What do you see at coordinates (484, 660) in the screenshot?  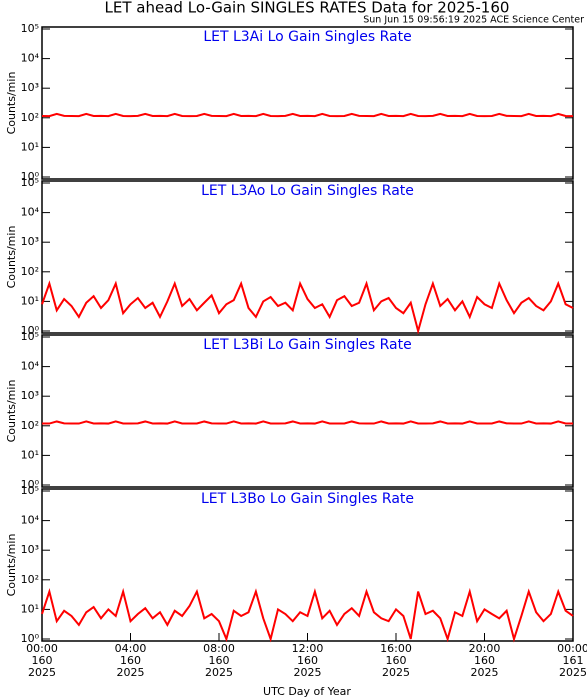 I see `x-tick-label: 20:00 160 2025` at bounding box center [484, 660].